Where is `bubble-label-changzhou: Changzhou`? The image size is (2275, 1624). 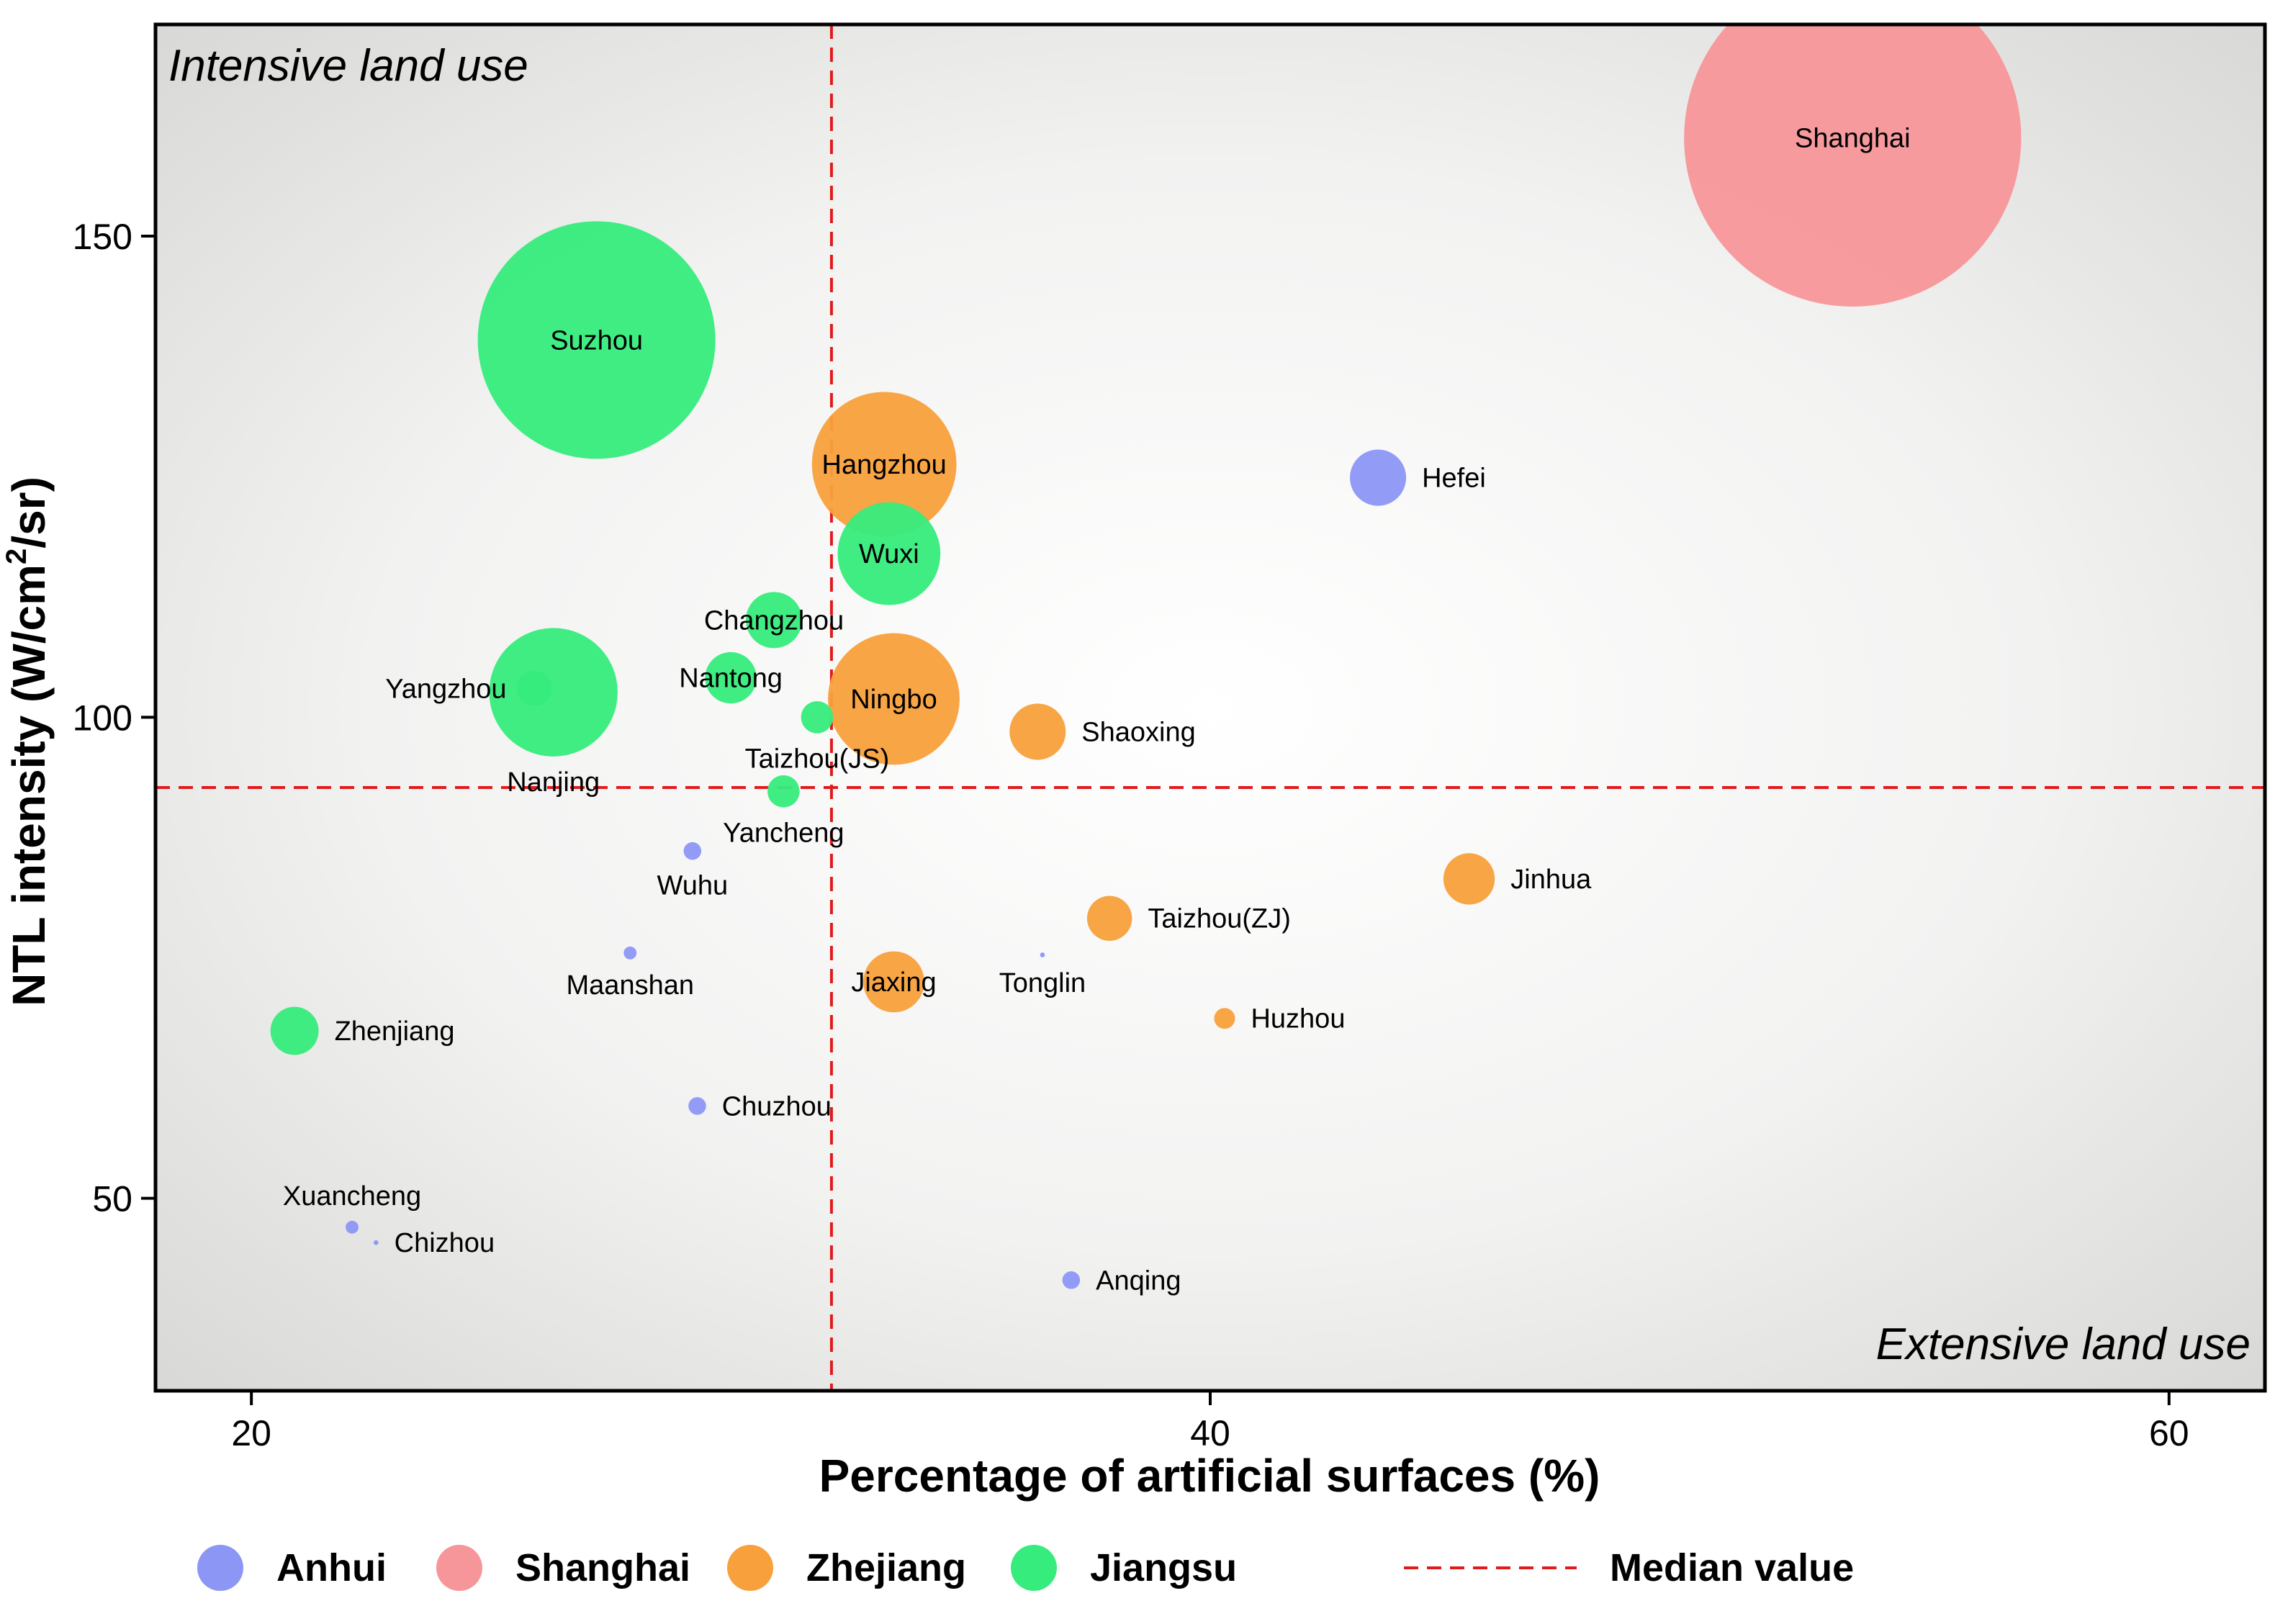
bubble-label-changzhou: Changzhou is located at coordinates (774, 620).